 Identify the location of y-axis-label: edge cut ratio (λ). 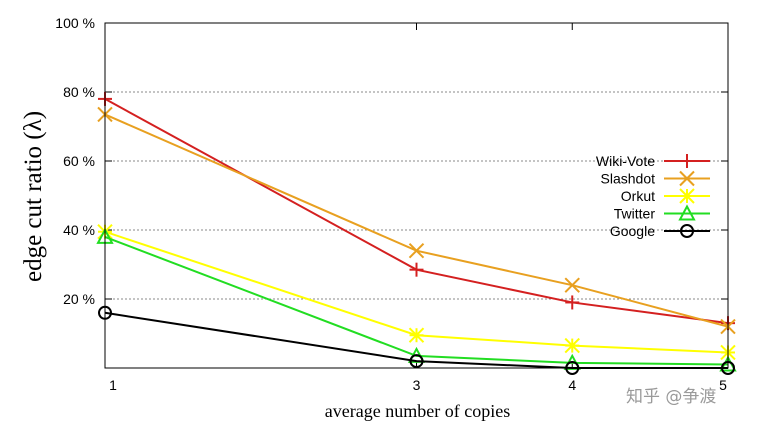
(33, 196).